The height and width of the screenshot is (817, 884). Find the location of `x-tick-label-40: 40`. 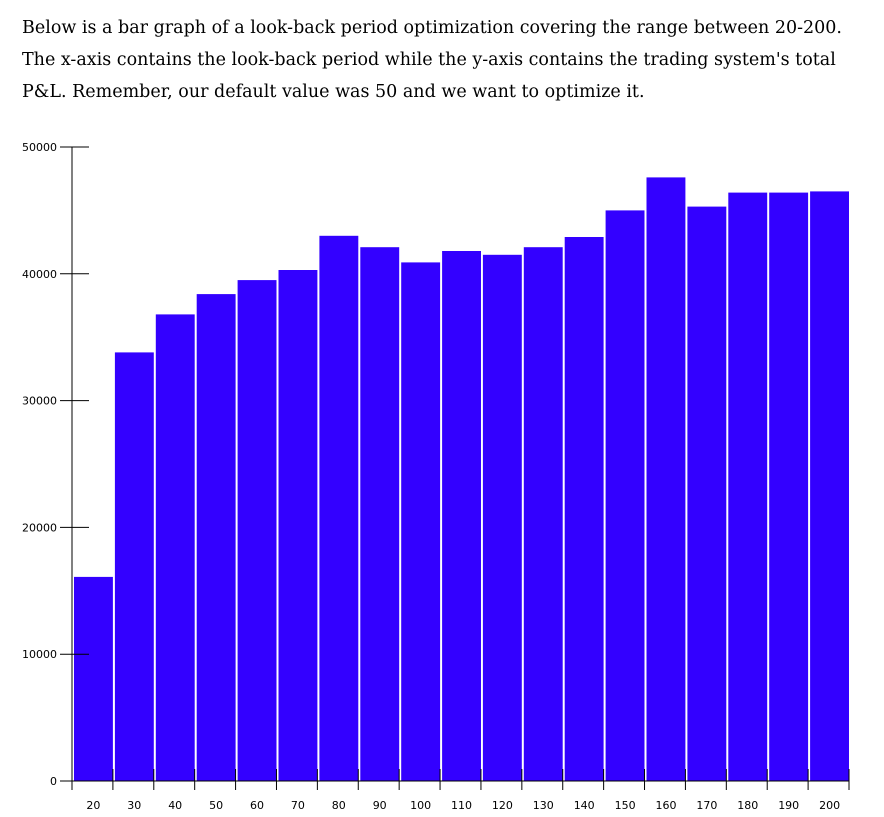

x-tick-label-40: 40 is located at coordinates (175, 805).